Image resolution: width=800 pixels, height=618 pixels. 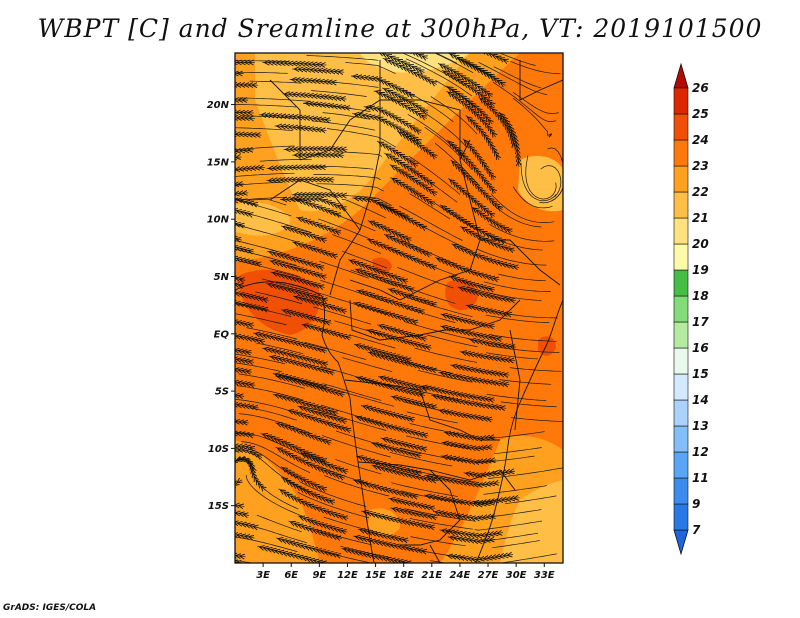 I want to click on lat-tick-label: 15S, so click(x=218, y=506).